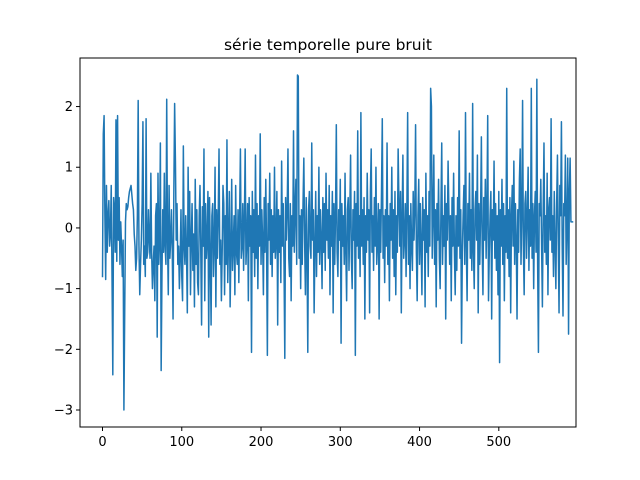 The height and width of the screenshot is (480, 640). Describe the element at coordinates (498, 442) in the screenshot. I see `x-tick-label: 500` at that location.